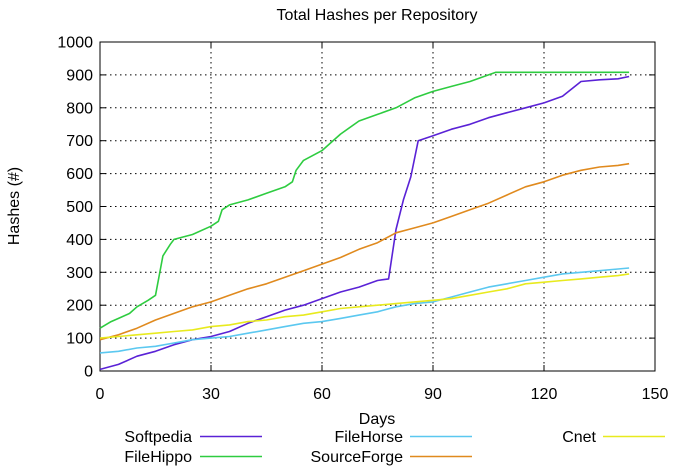  Describe the element at coordinates (377, 15) in the screenshot. I see `chart-title: Total Hashes per Repository` at that location.